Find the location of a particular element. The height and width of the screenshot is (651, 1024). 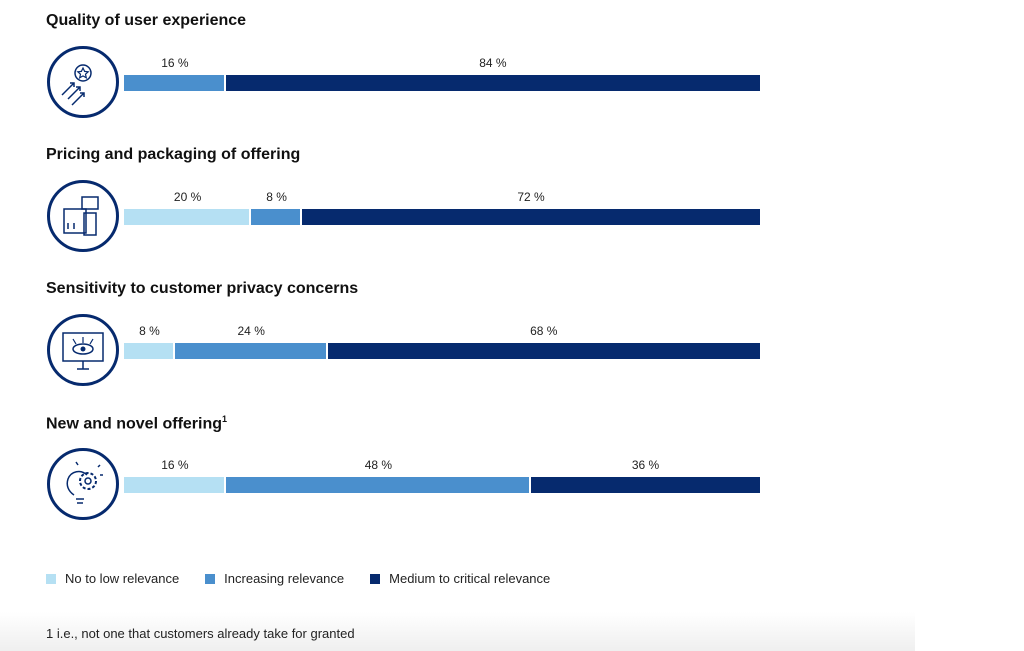

data-label: 84 % is located at coordinates (493, 63).